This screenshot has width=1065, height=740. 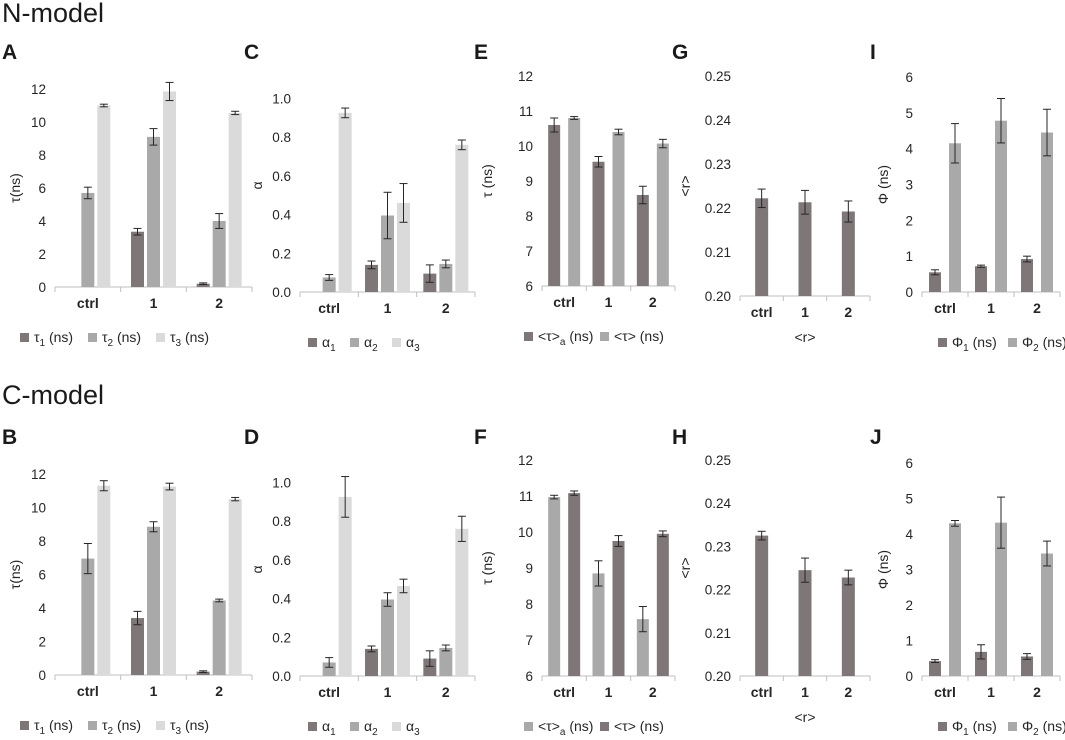 What do you see at coordinates (42, 608) in the screenshot?
I see `y-tick-label: 4` at bounding box center [42, 608].